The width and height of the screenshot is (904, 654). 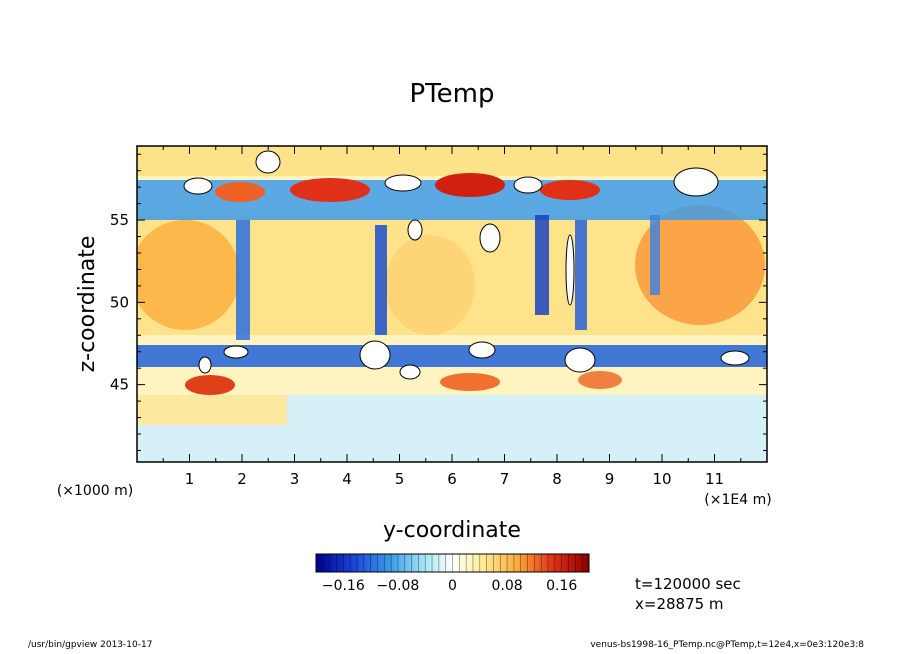 What do you see at coordinates (212, 410) in the screenshot?
I see `field-lower-warm-left` at bounding box center [212, 410].